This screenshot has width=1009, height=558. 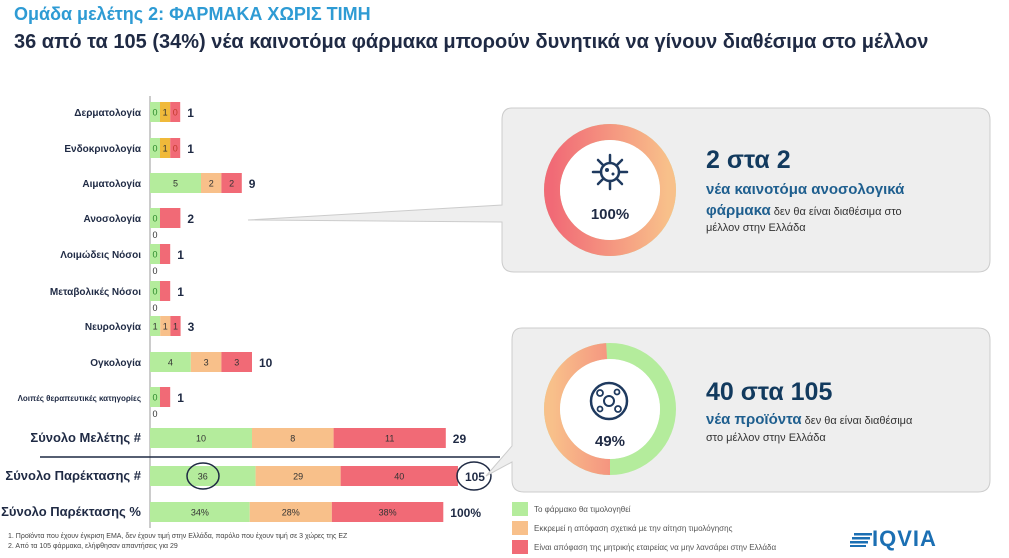 What do you see at coordinates (190, 149) in the screenshot?
I see `total-label-1: 1` at bounding box center [190, 149].